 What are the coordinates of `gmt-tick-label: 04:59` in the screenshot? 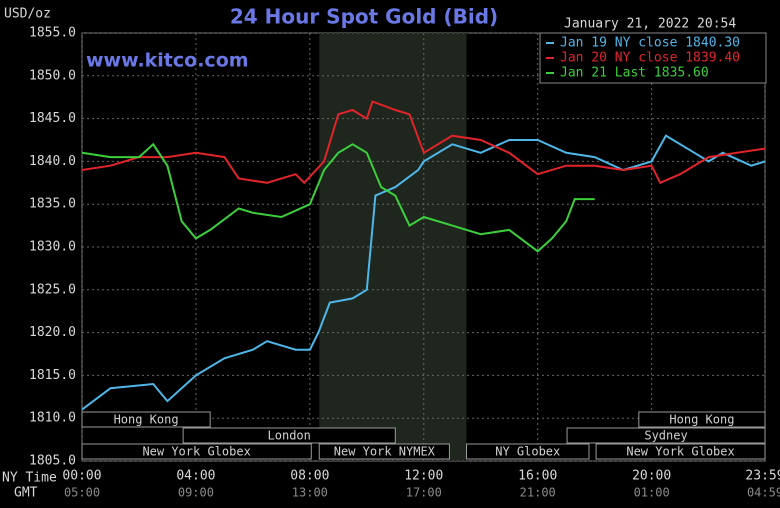 It's located at (763, 493).